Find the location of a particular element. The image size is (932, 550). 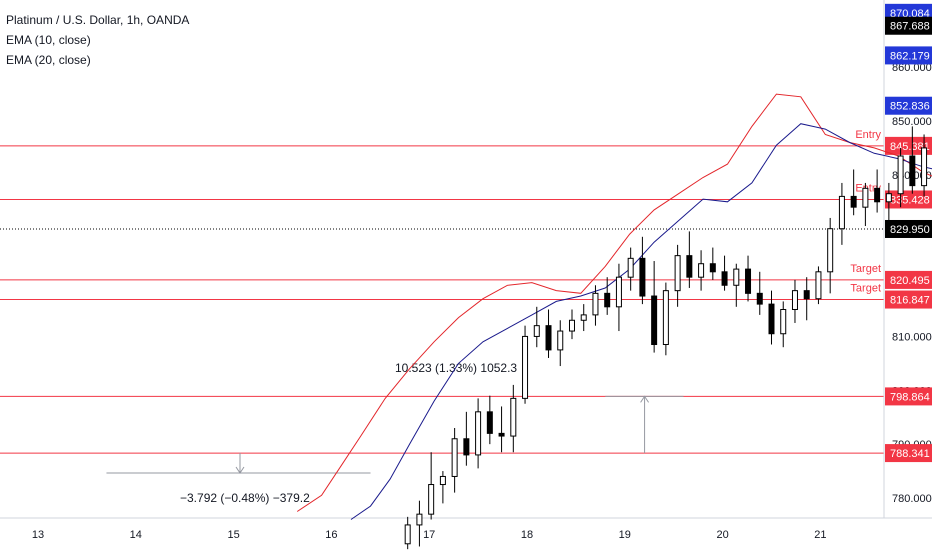

x-tick-label: 17 is located at coordinates (429, 535).